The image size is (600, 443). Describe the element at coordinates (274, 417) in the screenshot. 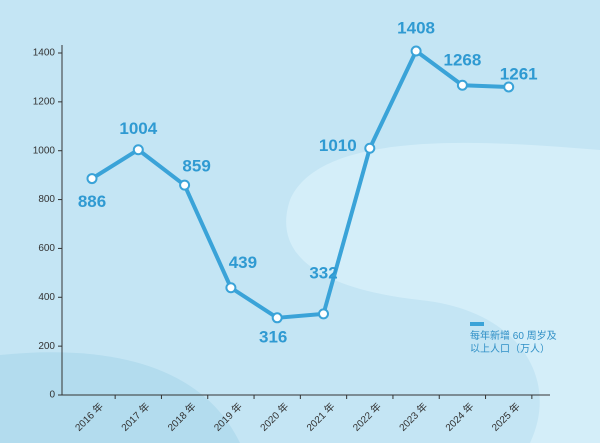

I see `x-tick-label: 2020 年` at that location.